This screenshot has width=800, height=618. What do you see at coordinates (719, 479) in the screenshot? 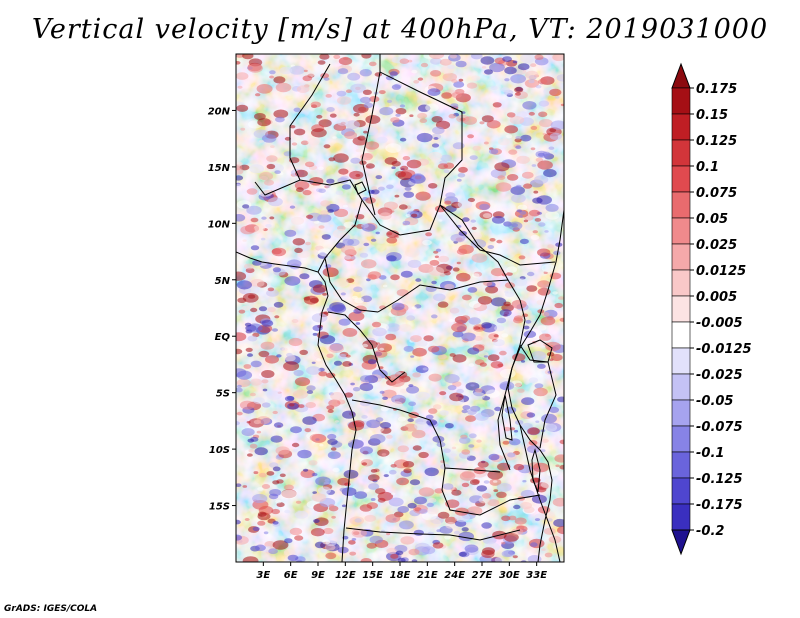
I see `colorbar-label: -0.125` at bounding box center [719, 479].